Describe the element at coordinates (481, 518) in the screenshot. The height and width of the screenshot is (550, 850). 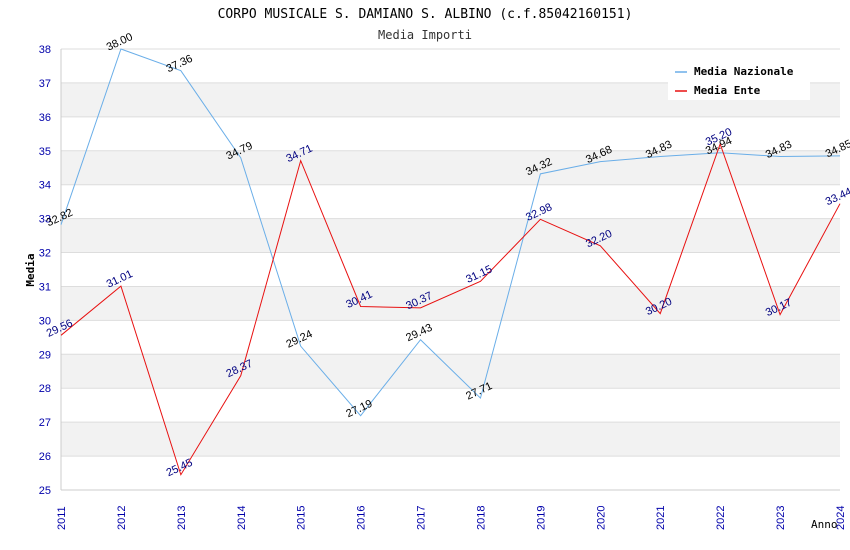
I see `x-tick-label: 2018` at that location.